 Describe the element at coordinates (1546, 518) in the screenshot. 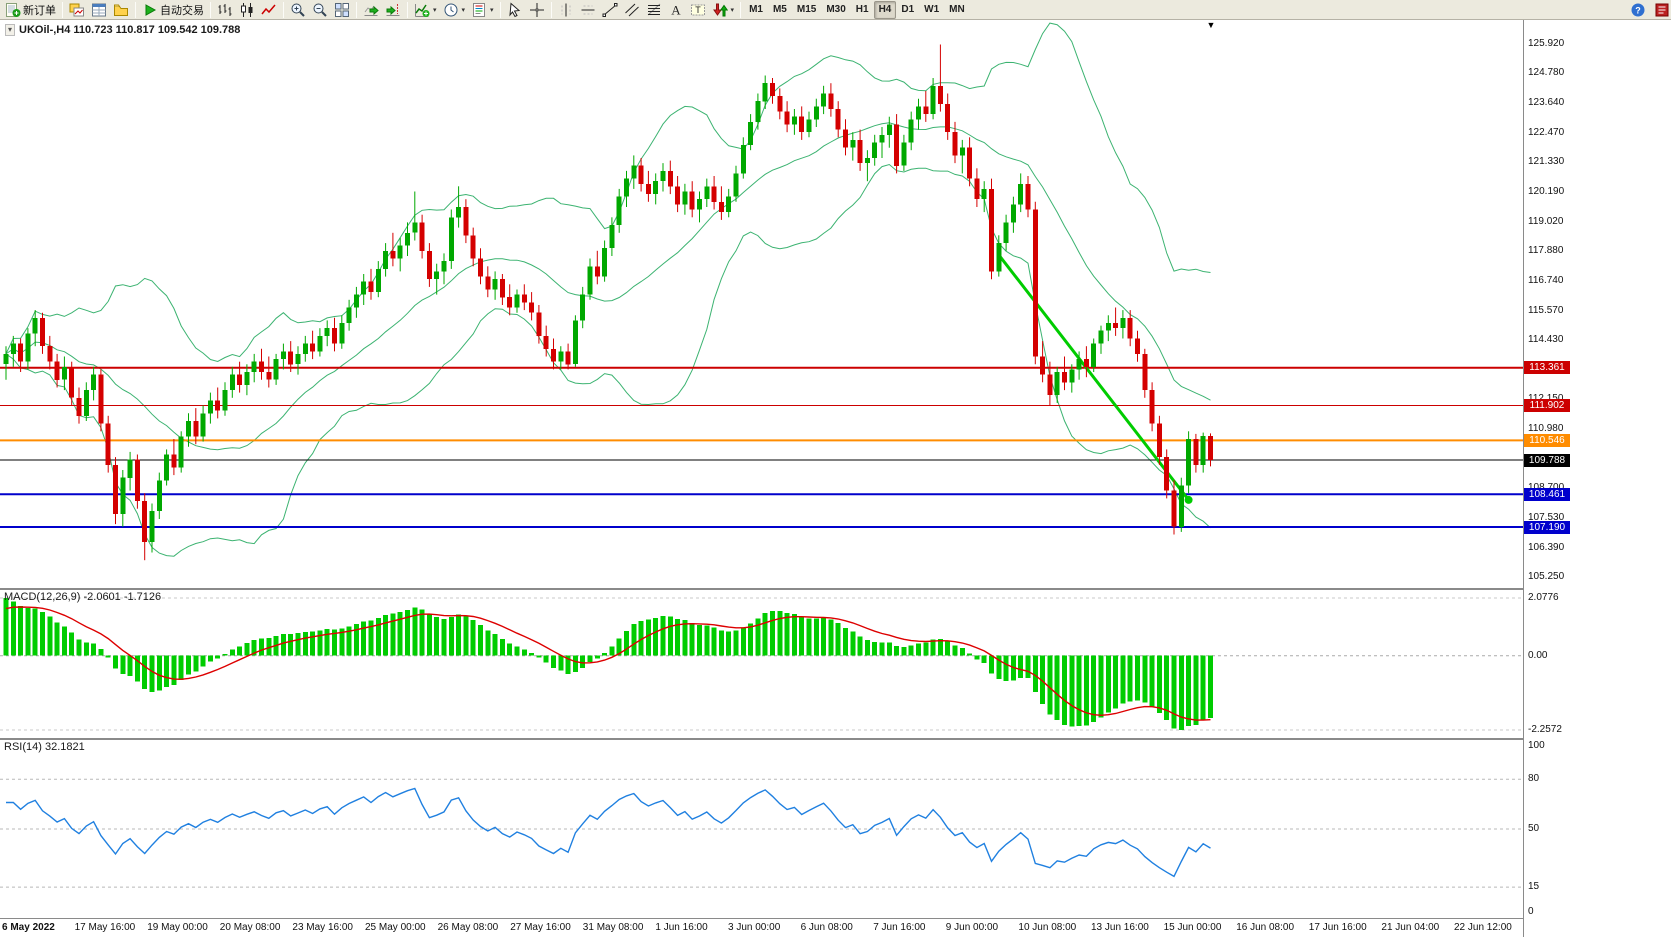

I see `price-axis-label: 107.530` at that location.